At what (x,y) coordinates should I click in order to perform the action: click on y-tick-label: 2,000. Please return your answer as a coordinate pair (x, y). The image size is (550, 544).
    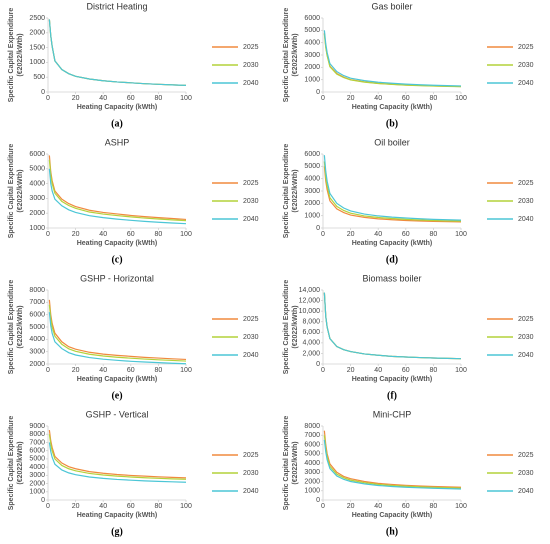
    Looking at the image, I should click on (311, 353).